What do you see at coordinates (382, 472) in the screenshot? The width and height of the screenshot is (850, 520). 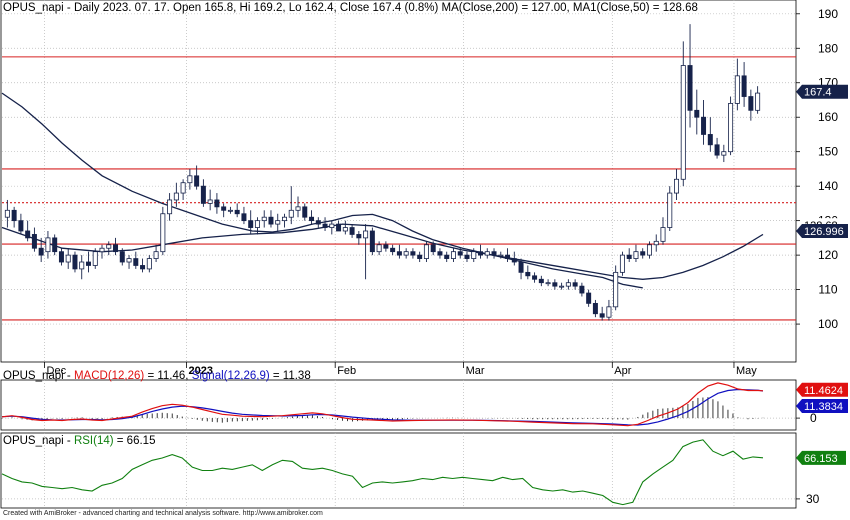 I see `rsi-line` at bounding box center [382, 472].